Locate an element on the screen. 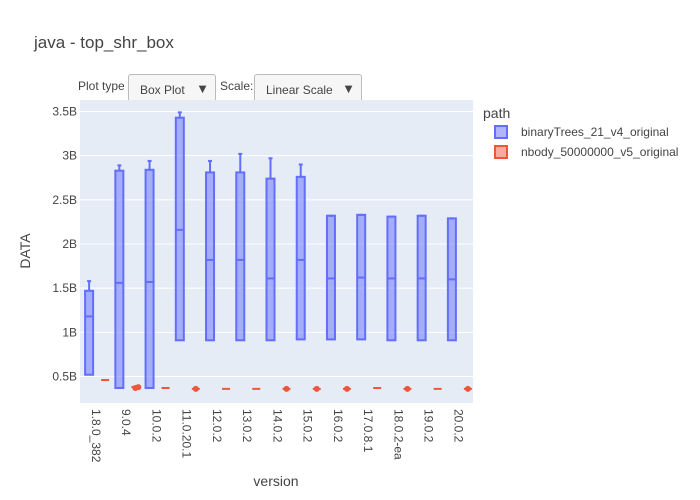 The width and height of the screenshot is (700, 500). plot-type-dropdown: Box Plot ▼ is located at coordinates (172, 89).